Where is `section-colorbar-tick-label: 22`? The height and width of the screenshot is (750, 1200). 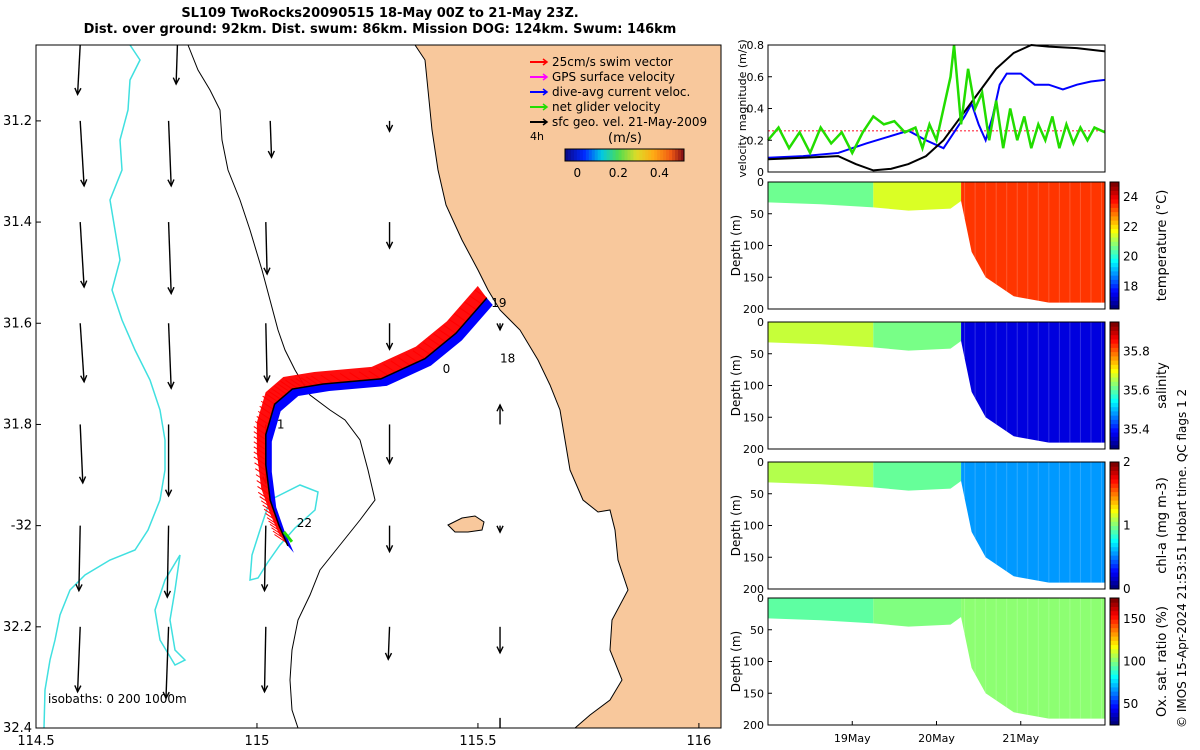 section-colorbar-tick-label: 22 is located at coordinates (1130, 227).